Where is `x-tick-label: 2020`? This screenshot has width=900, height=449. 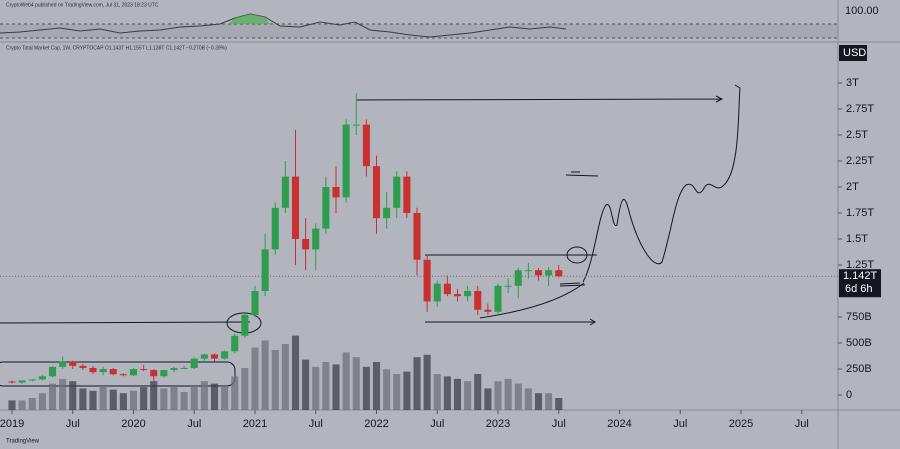 x-tick-label: 2020 is located at coordinates (133, 424).